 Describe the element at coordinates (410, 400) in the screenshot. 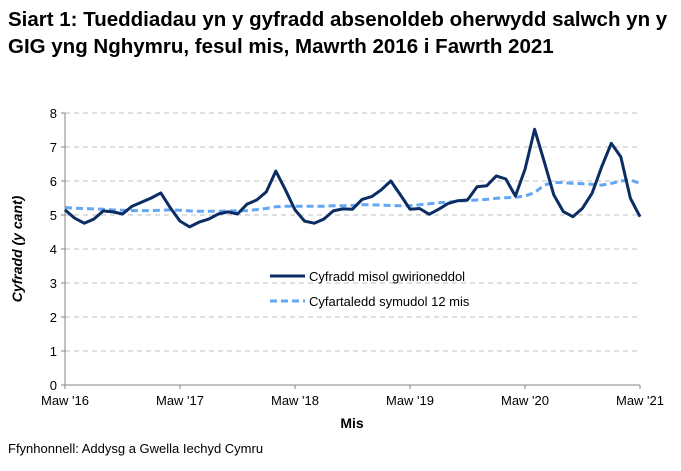

I see `x-tick-label: Maw '19` at that location.